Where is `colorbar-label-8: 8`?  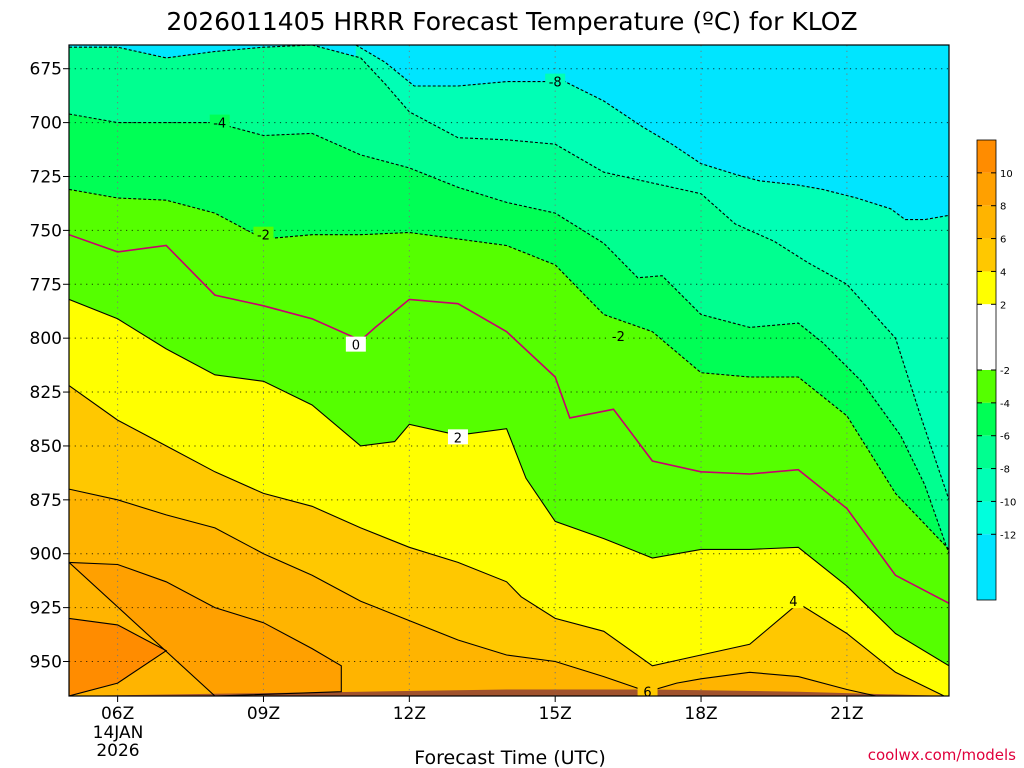 colorbar-label-8: 8 is located at coordinates (1003, 207).